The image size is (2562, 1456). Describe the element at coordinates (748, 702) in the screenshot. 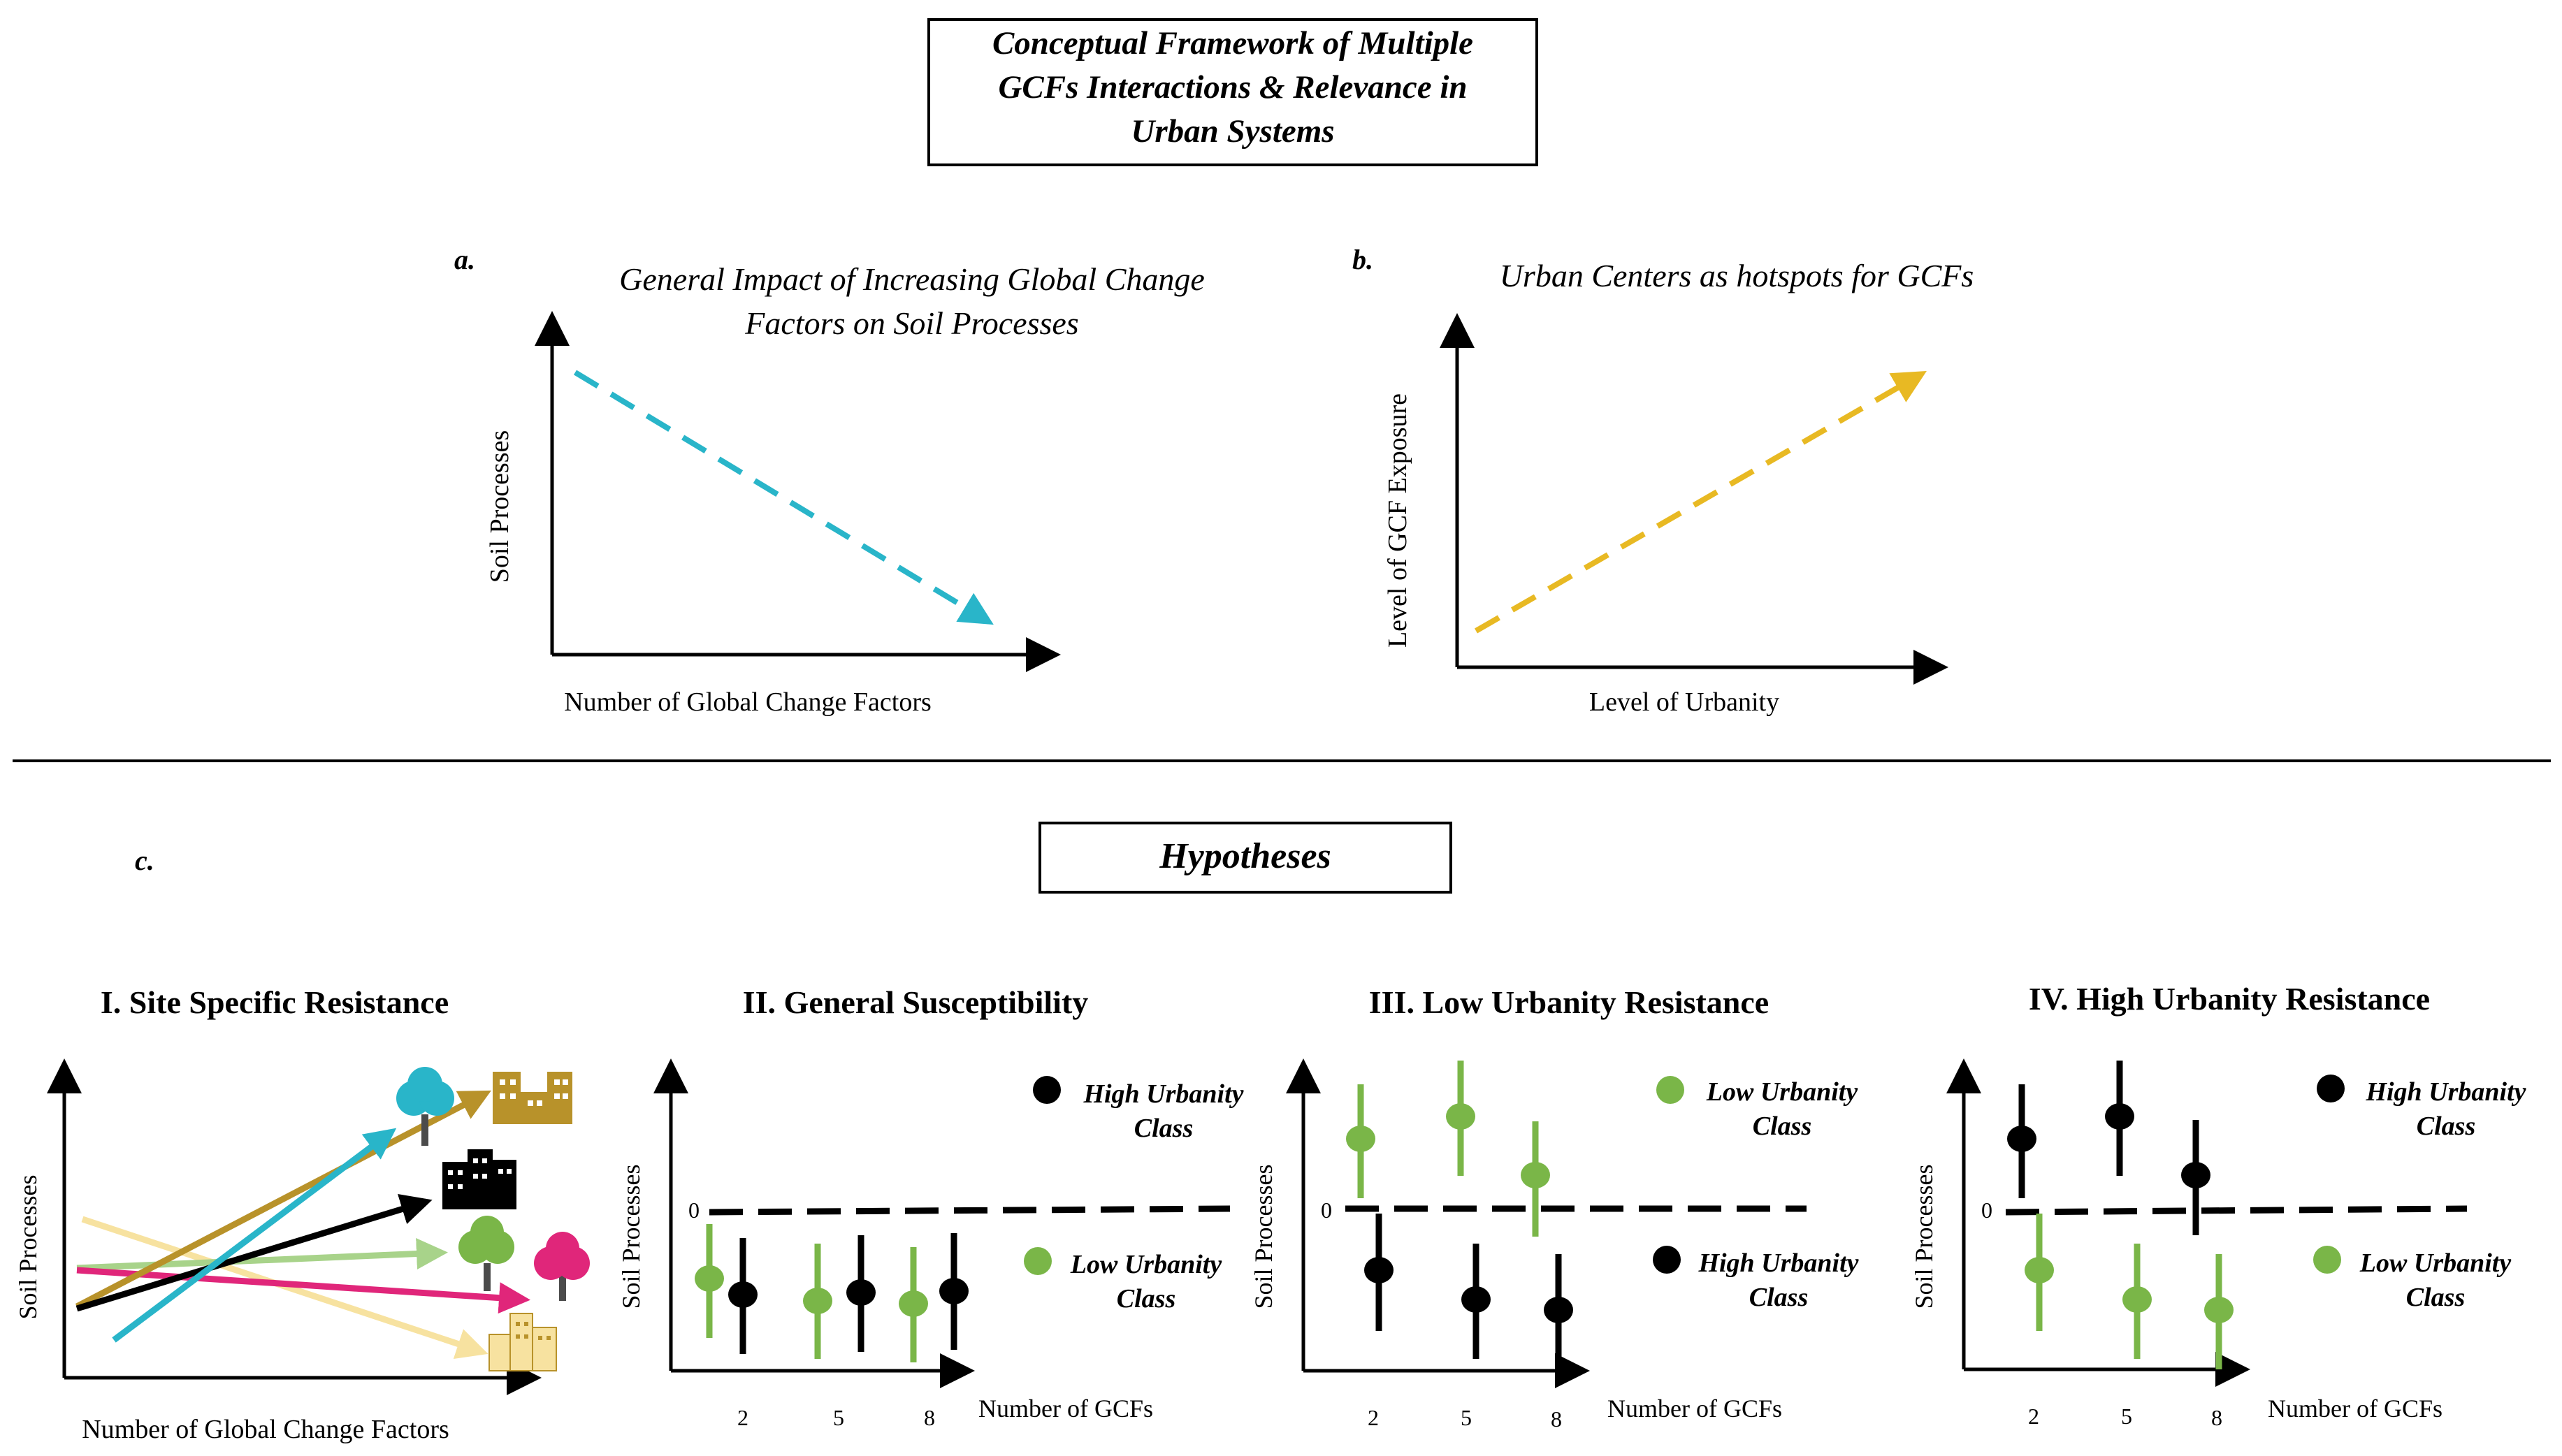

I see `panel-a-xlabel: Number of Global Change Factors` at that location.